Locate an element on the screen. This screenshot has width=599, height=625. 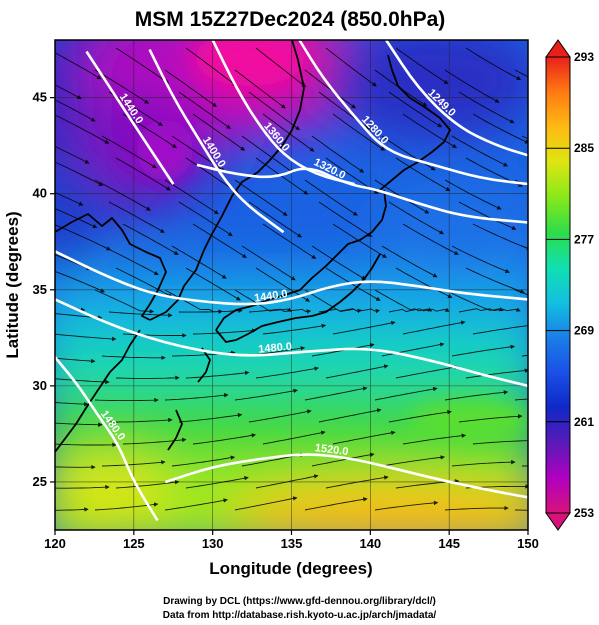
colorbar-tick-label: 253 is located at coordinates (584, 513).